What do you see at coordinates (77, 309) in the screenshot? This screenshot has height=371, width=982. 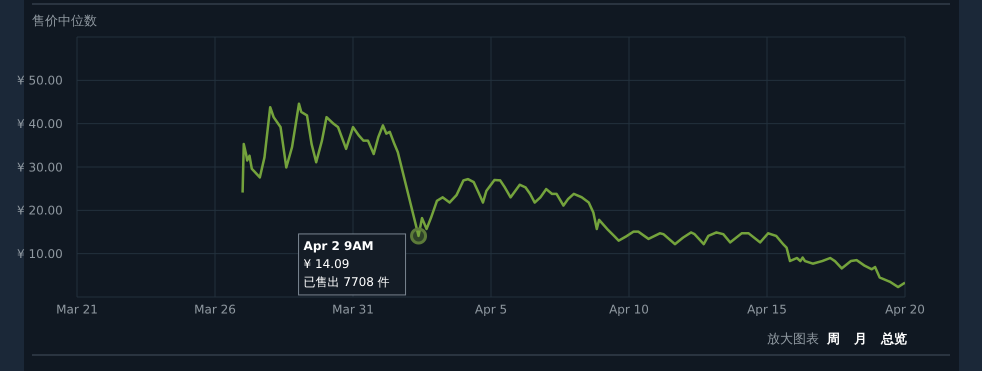 I see `x-tick-label: Mar 21` at bounding box center [77, 309].